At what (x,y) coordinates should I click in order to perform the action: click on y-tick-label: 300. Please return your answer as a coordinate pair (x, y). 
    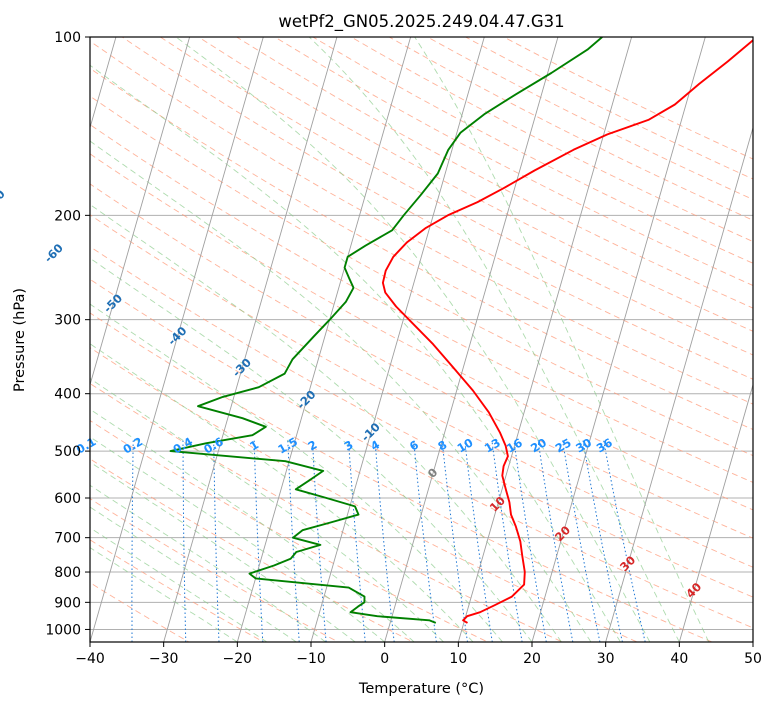
    Looking at the image, I should click on (67, 321).